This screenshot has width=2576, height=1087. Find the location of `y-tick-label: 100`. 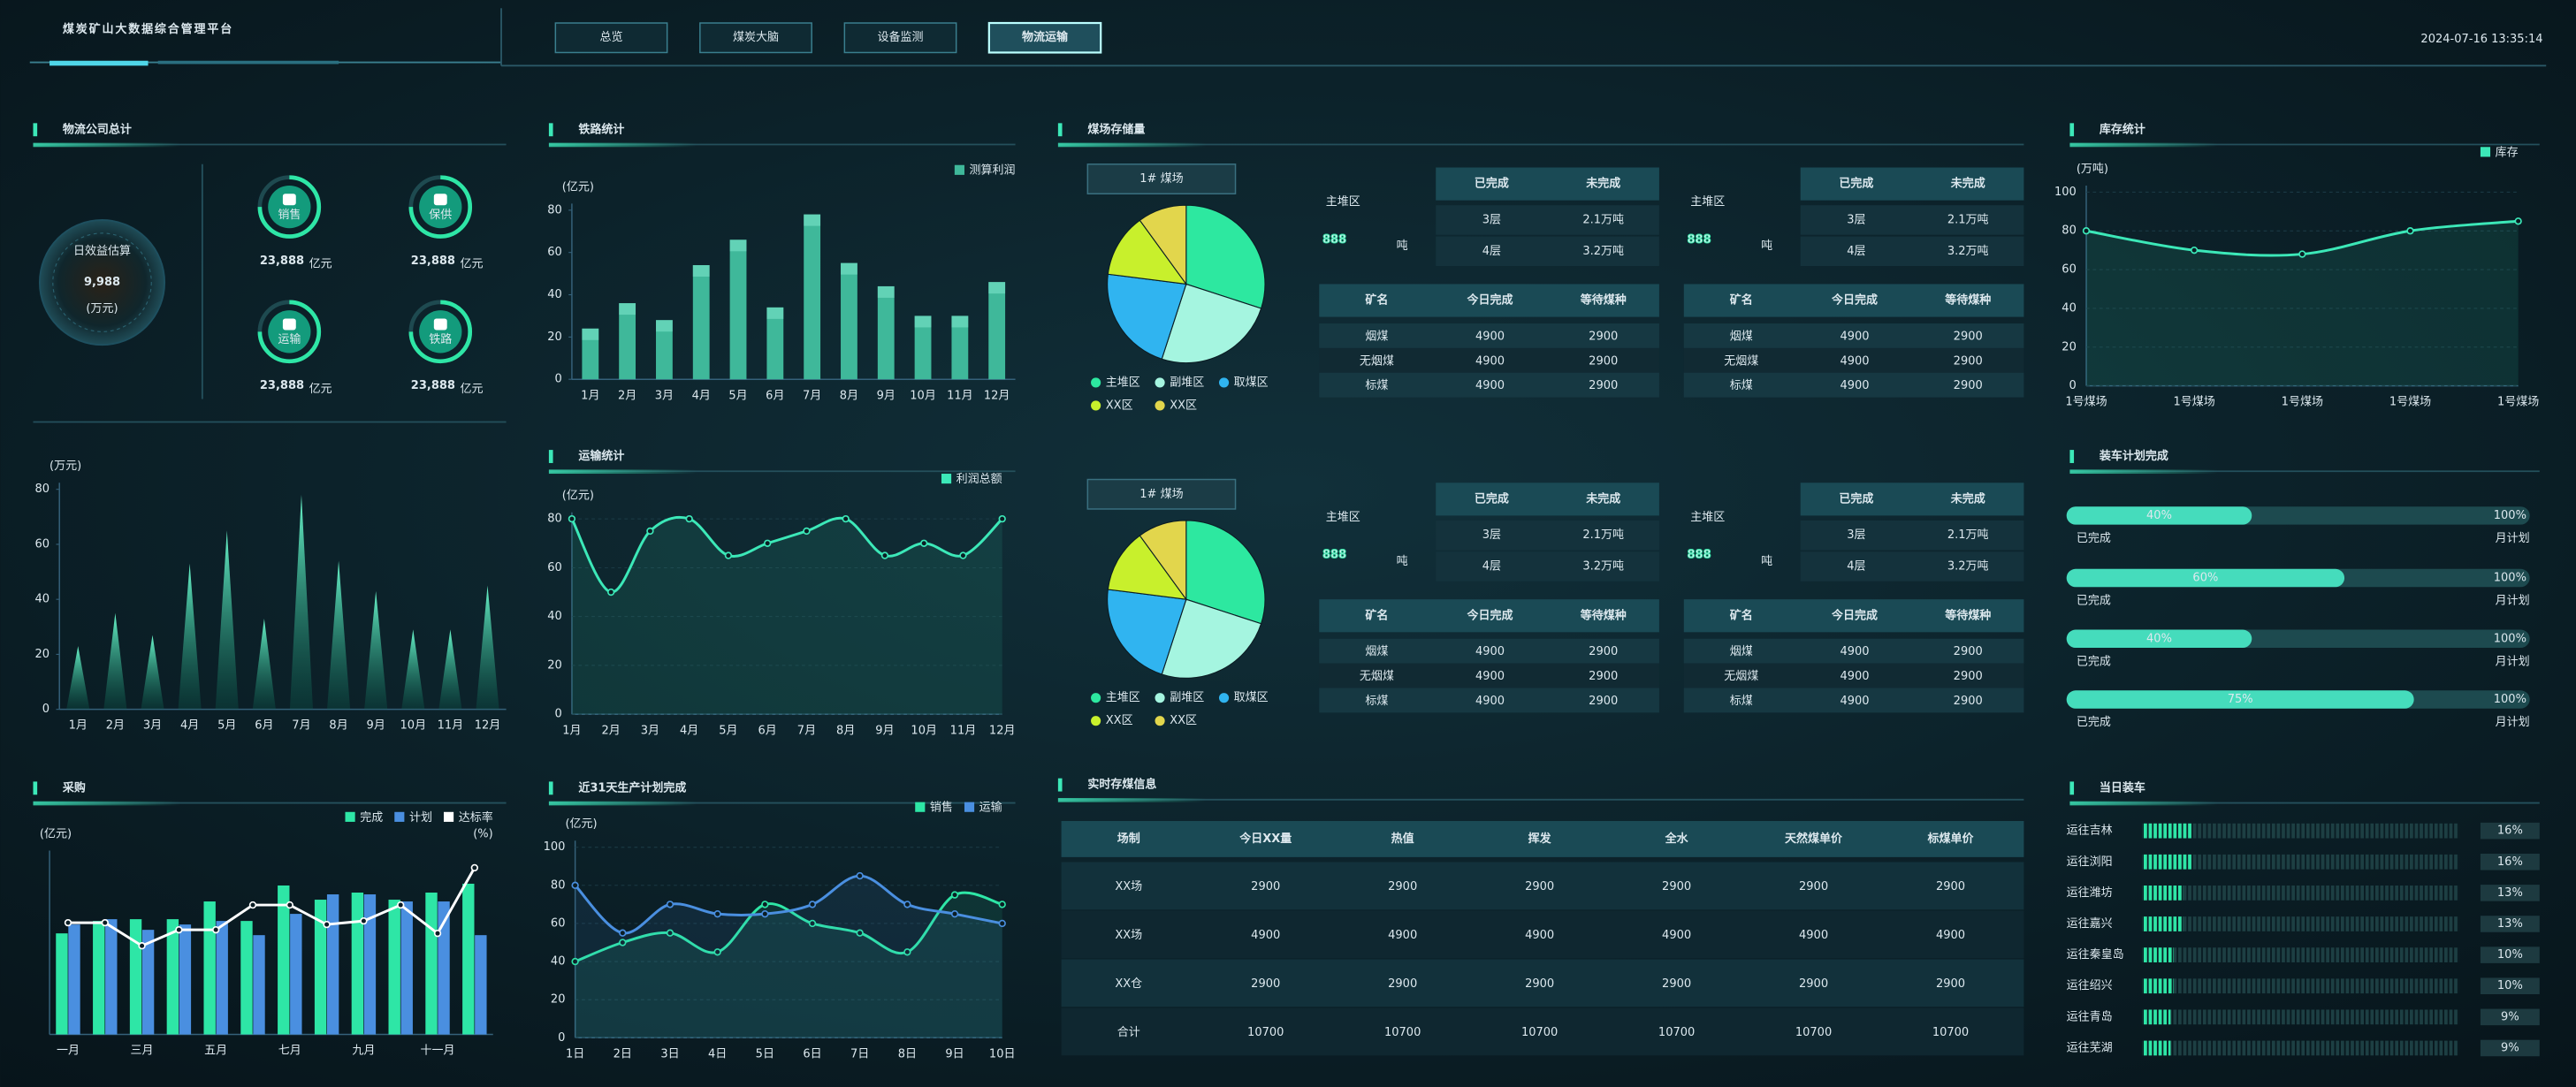

y-tick-label: 100 is located at coordinates (2065, 192).